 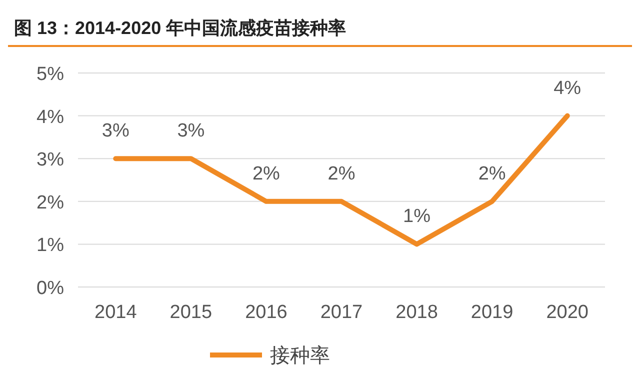 What do you see at coordinates (567, 312) in the screenshot?
I see `x-tick-label: 2020` at bounding box center [567, 312].